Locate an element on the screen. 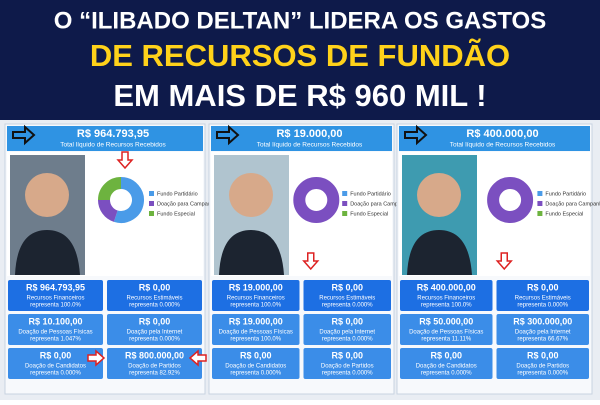 This screenshot has height=405, width=600. box-value: R$ 10.100,00 is located at coordinates (55, 321).